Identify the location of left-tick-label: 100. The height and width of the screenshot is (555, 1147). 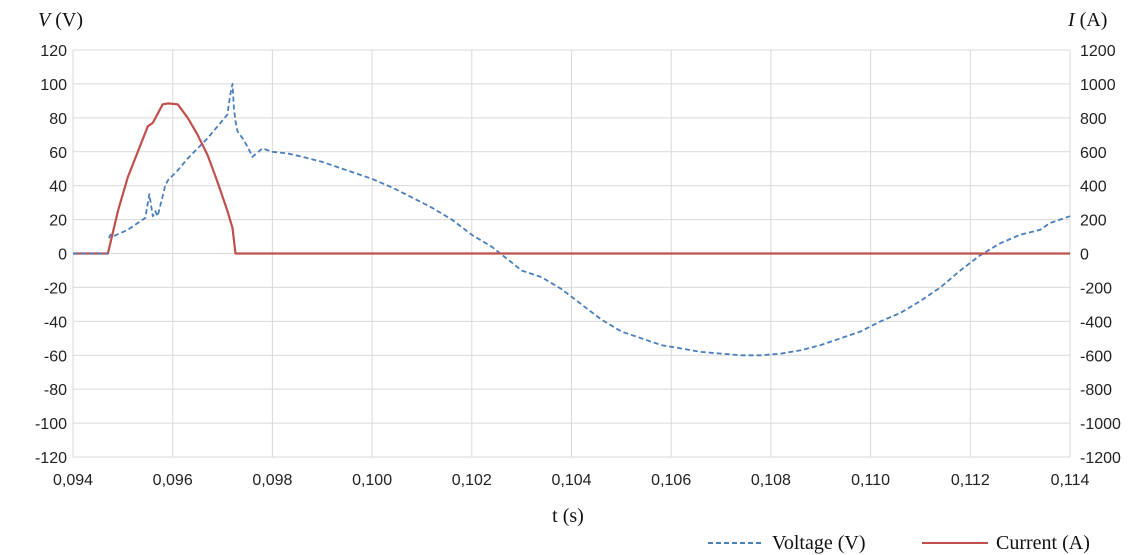
(53, 85).